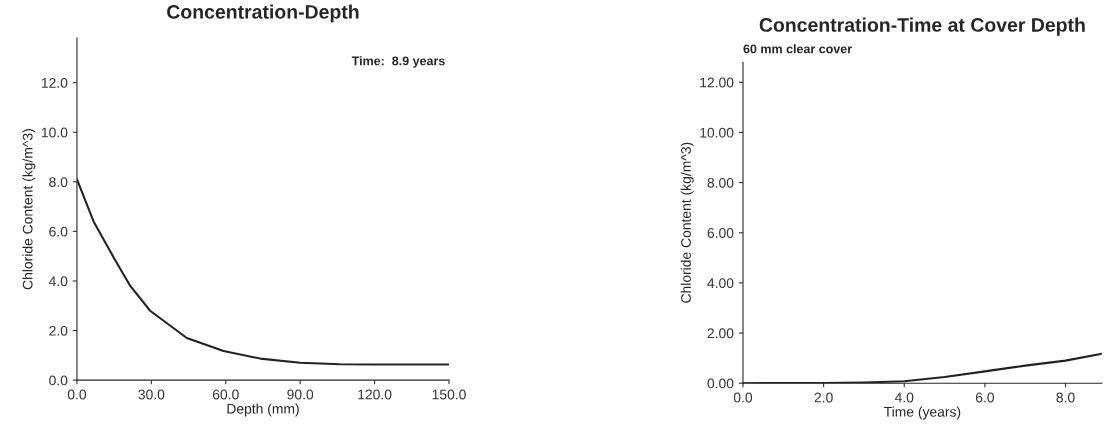 This screenshot has width=1104, height=432. I want to click on y-tick-label: 8.0, so click(58, 182).